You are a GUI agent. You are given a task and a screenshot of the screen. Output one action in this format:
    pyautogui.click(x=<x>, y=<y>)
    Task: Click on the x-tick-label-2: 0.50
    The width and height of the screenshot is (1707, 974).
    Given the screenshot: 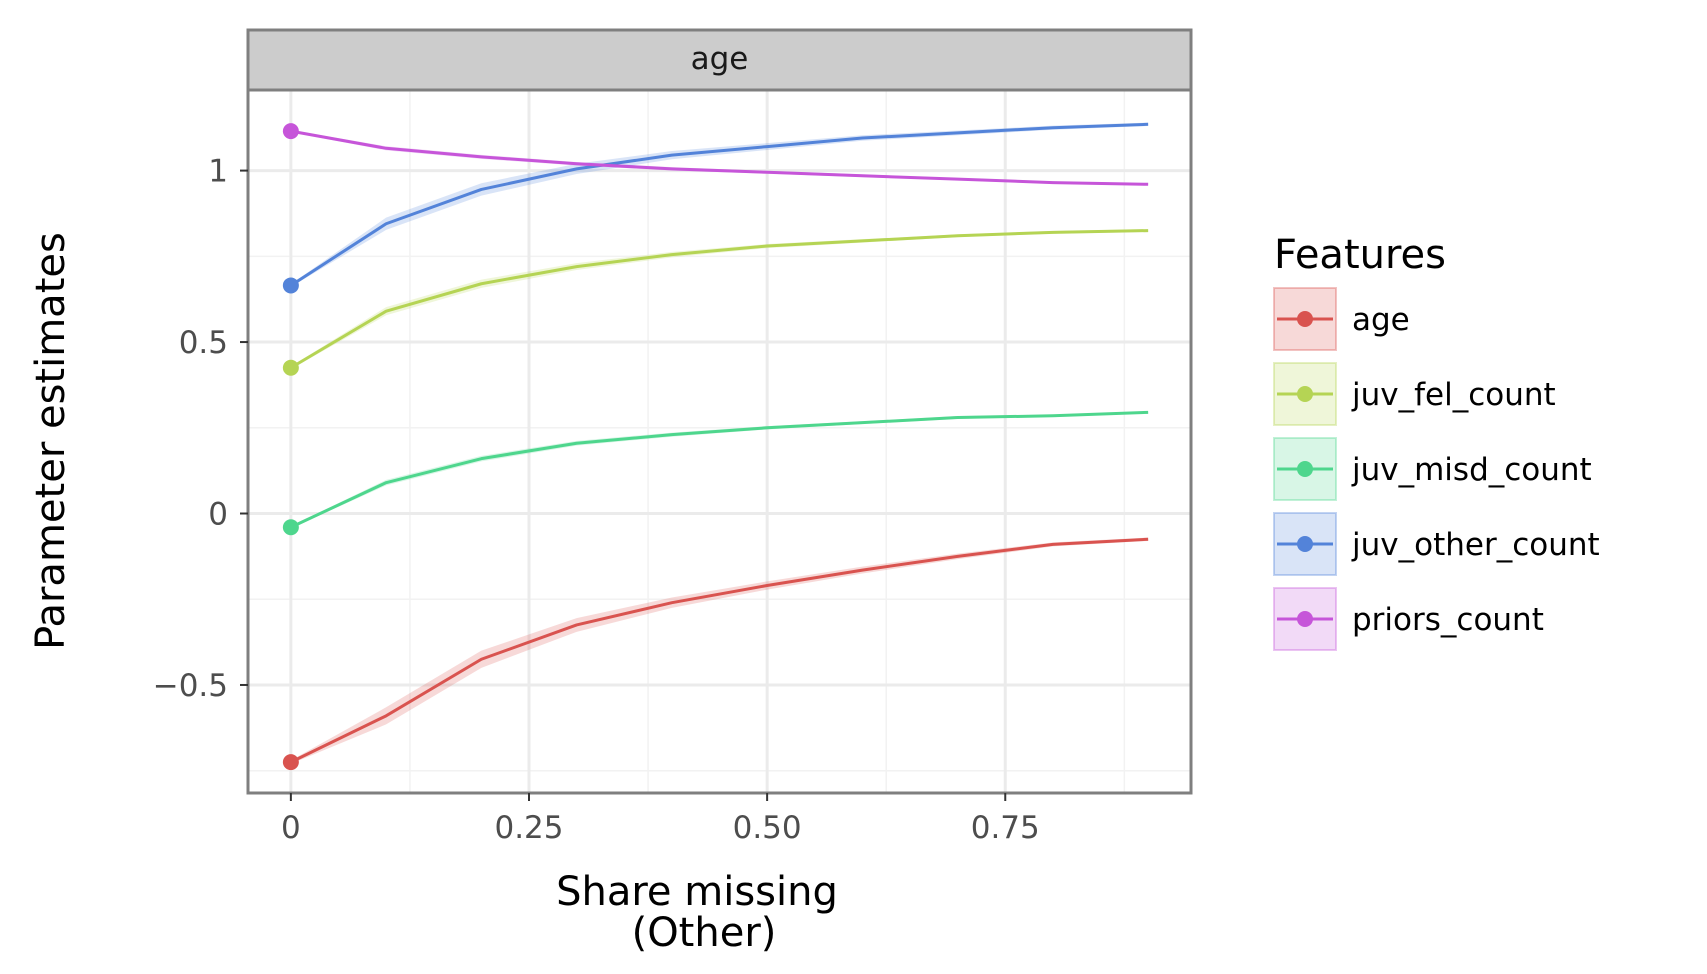 What is the action you would take?
    pyautogui.click(x=767, y=828)
    